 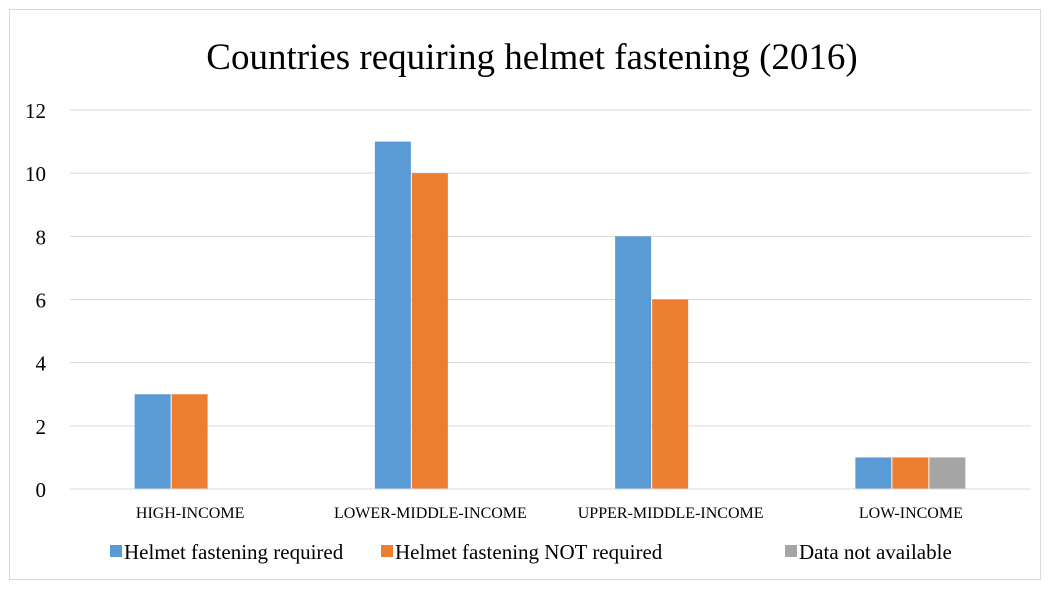 I want to click on y-axis-tick-labels: 0 2 4 6 8 10 12, so click(x=36, y=300).